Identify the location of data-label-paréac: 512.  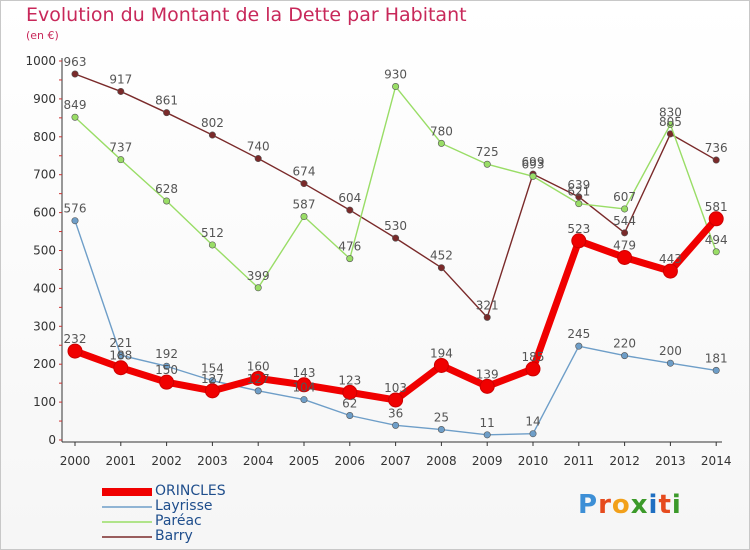
(212, 233).